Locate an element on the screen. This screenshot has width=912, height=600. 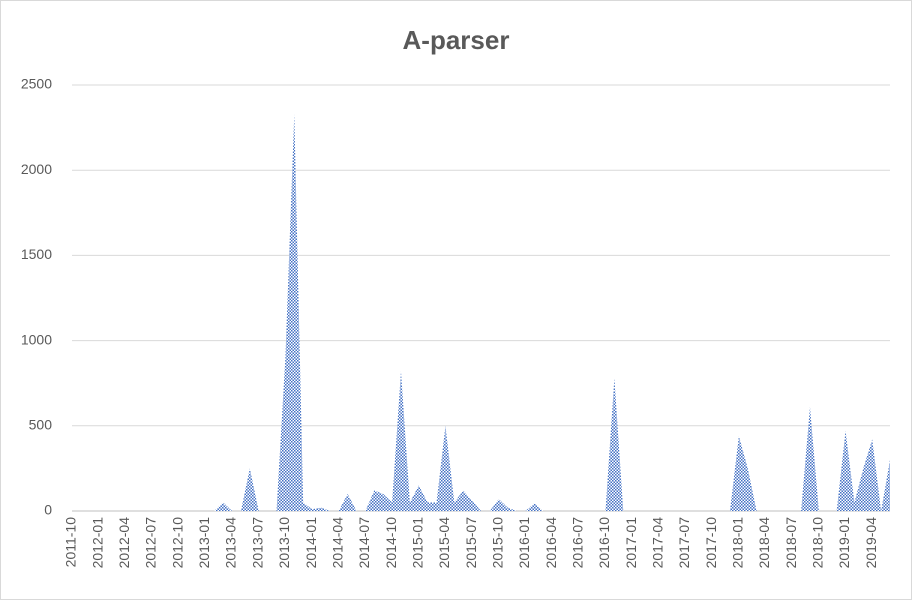
x-tick-label: 2017-07 is located at coordinates (684, 543).